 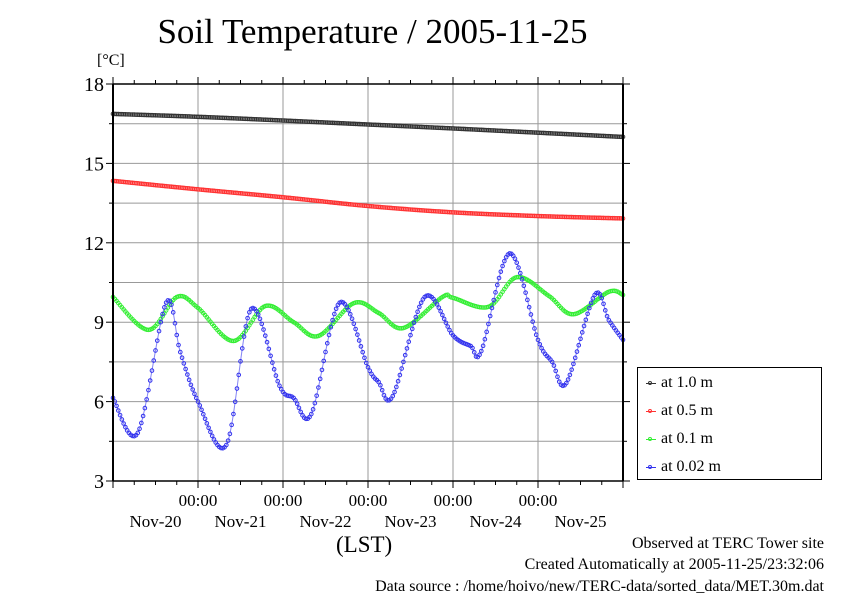 I want to click on y-axis-unit-label: [°C], so click(x=111, y=60).